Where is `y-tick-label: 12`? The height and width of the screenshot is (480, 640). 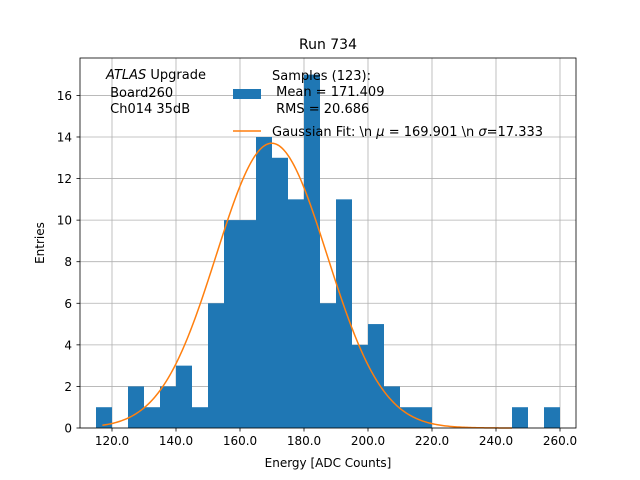 y-tick-label: 12 is located at coordinates (64, 179).